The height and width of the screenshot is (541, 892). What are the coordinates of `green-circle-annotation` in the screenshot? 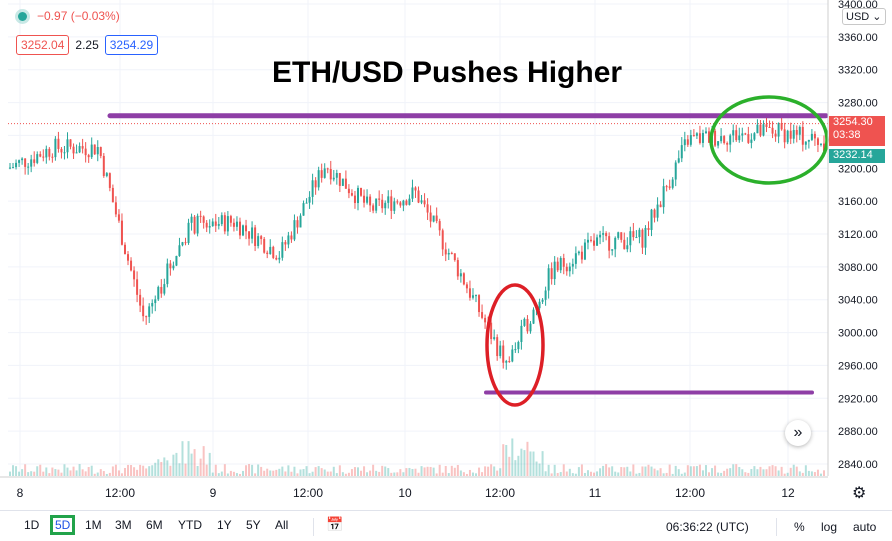 It's located at (769, 140).